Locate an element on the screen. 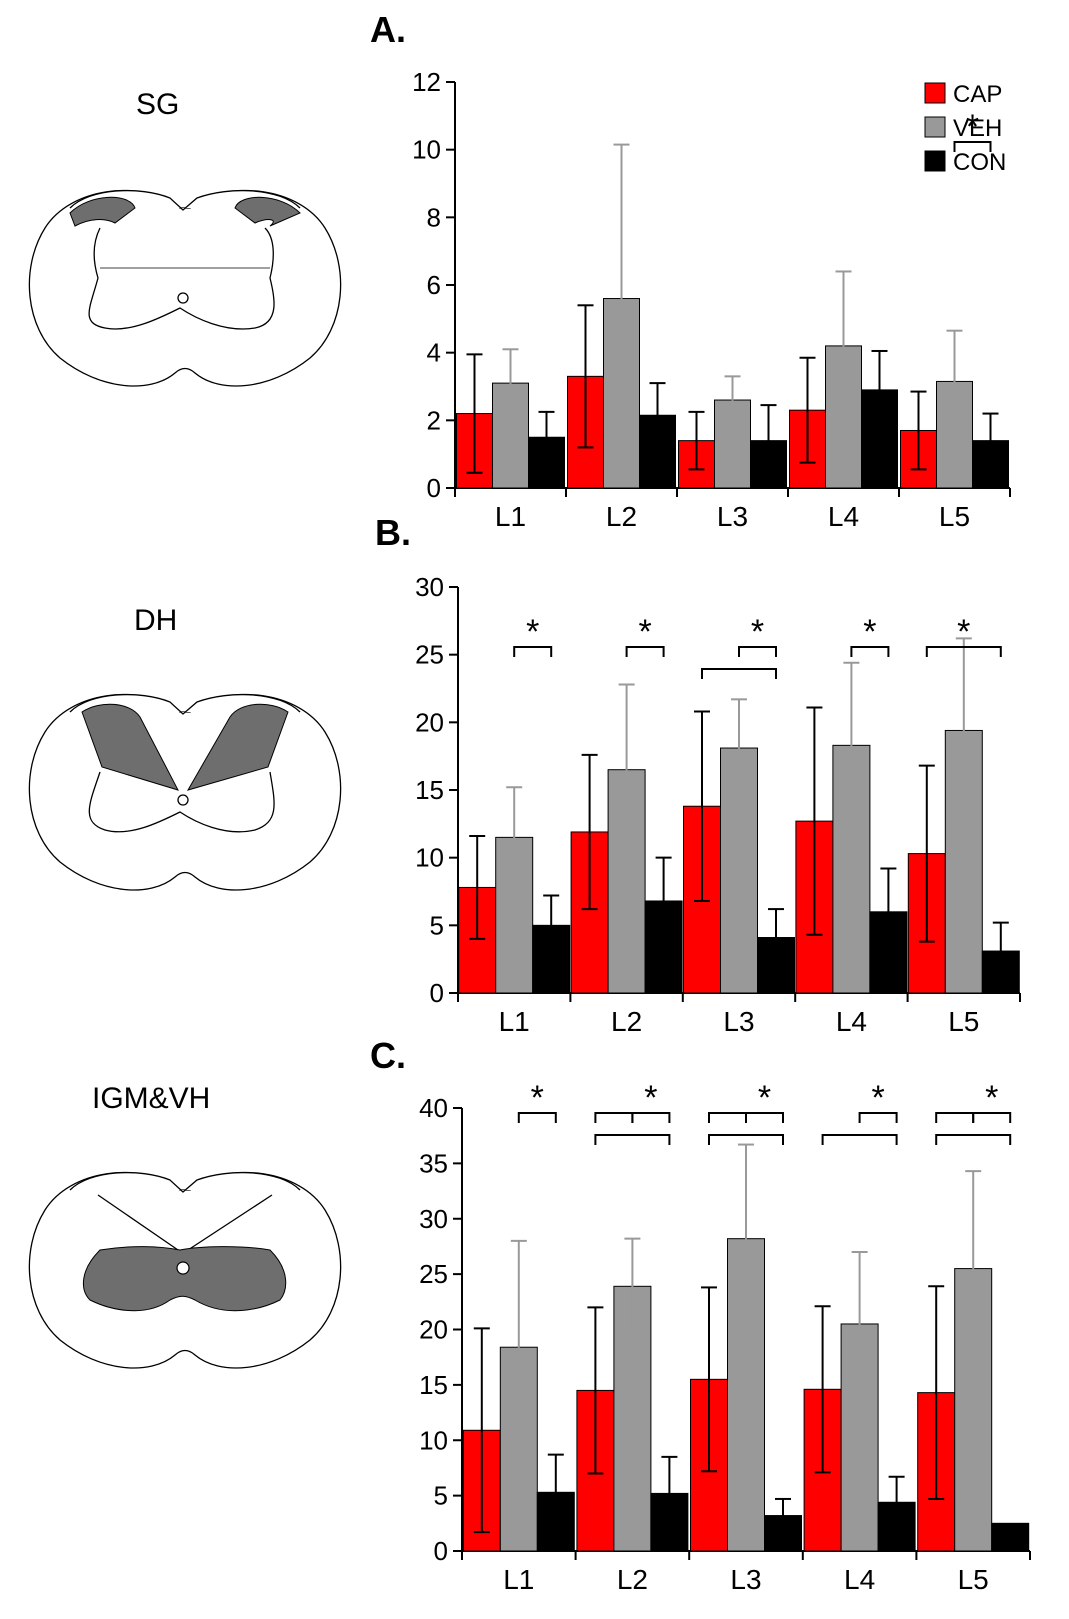  legend-label-cap: CAP is located at coordinates (977, 94).